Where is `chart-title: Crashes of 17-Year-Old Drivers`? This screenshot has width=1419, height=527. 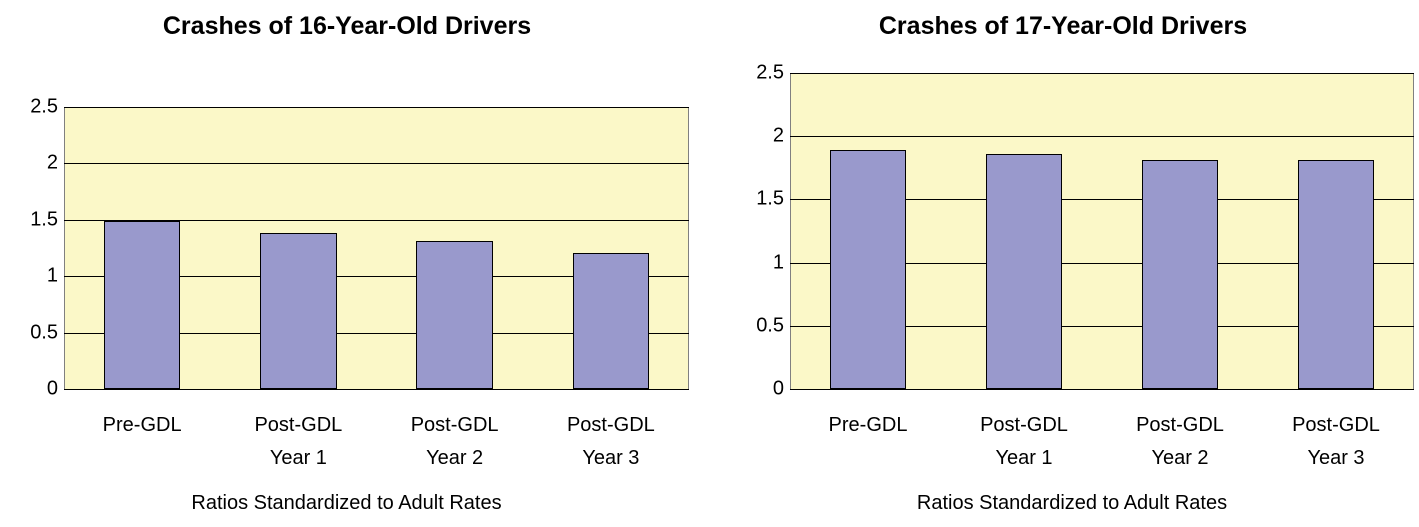 chart-title: Crashes of 17-Year-Old Drivers is located at coordinates (1063, 26).